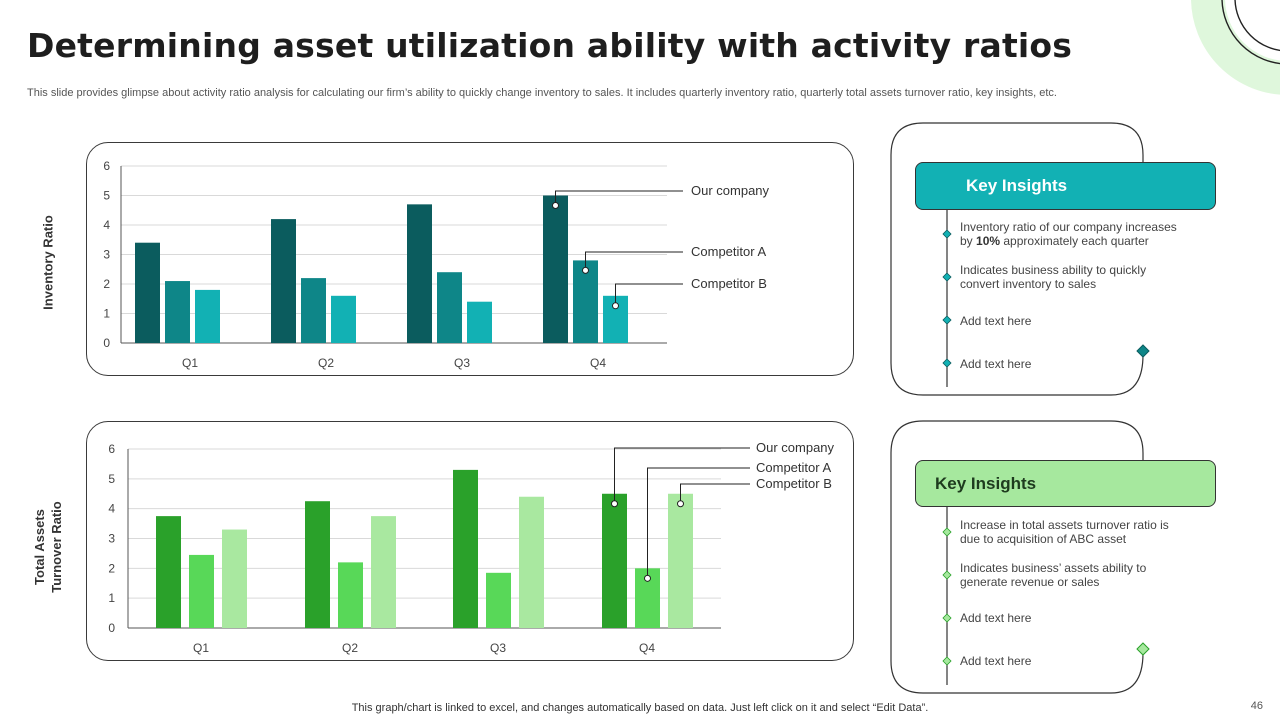 The image size is (1280, 720). I want to click on page-number: 46, so click(1256, 706).